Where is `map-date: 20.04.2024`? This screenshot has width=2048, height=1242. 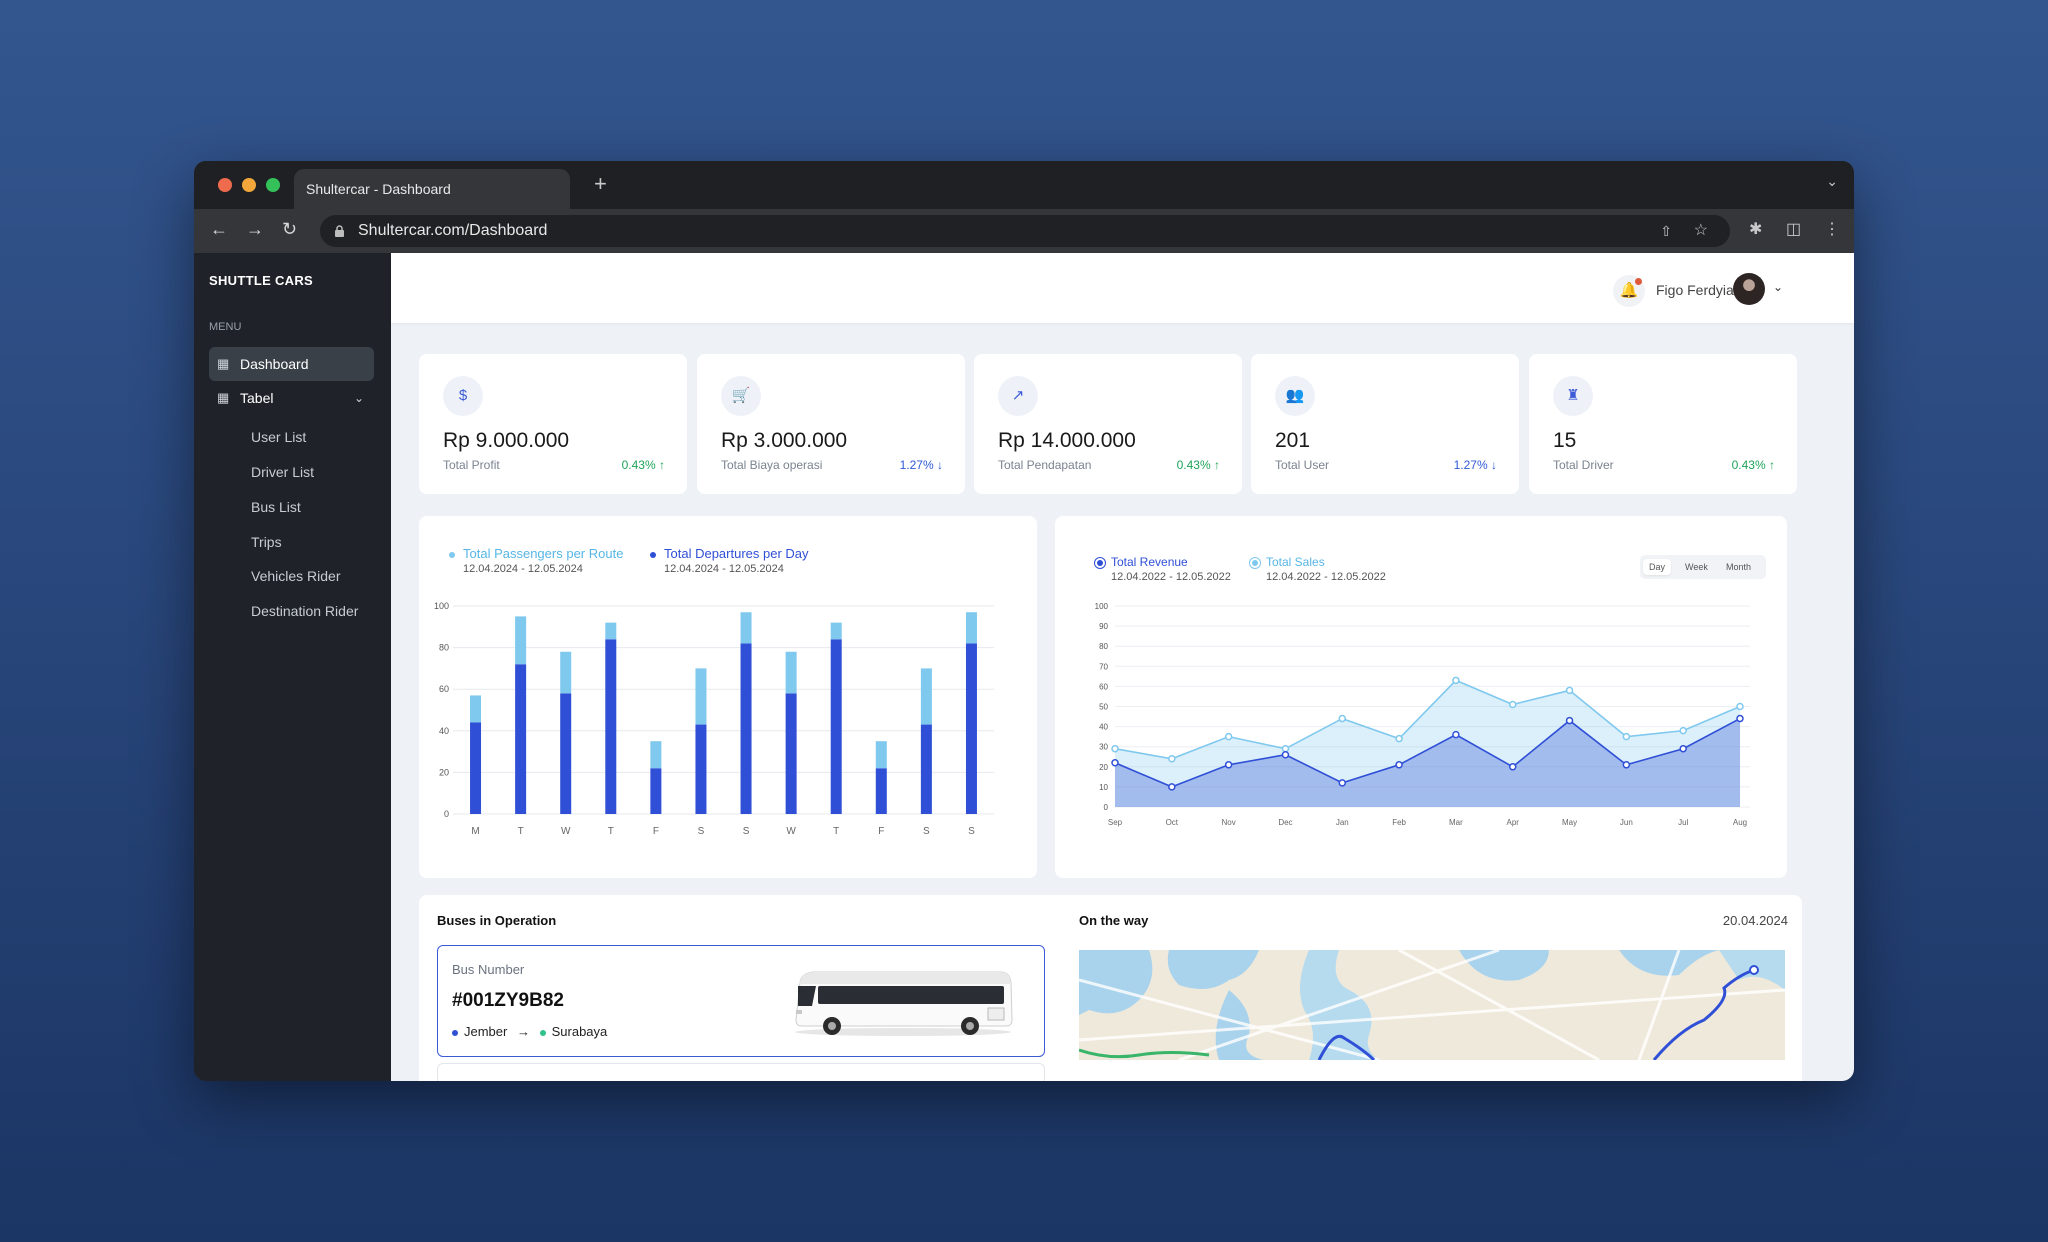 map-date: 20.04.2024 is located at coordinates (1755, 920).